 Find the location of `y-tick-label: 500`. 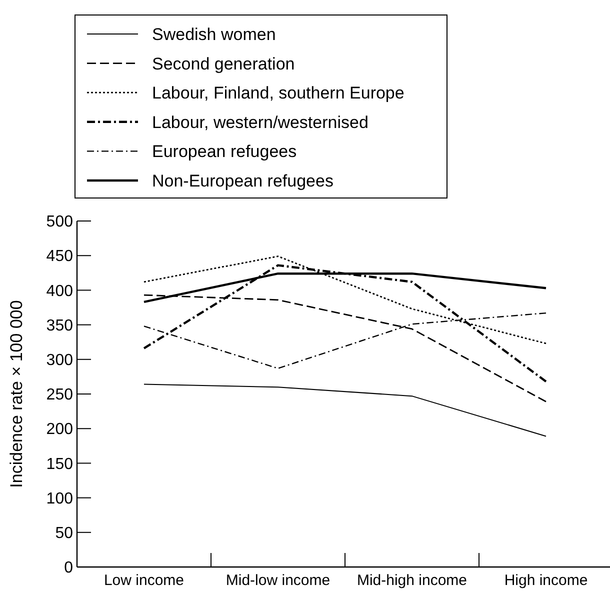

y-tick-label: 500 is located at coordinates (60, 222).